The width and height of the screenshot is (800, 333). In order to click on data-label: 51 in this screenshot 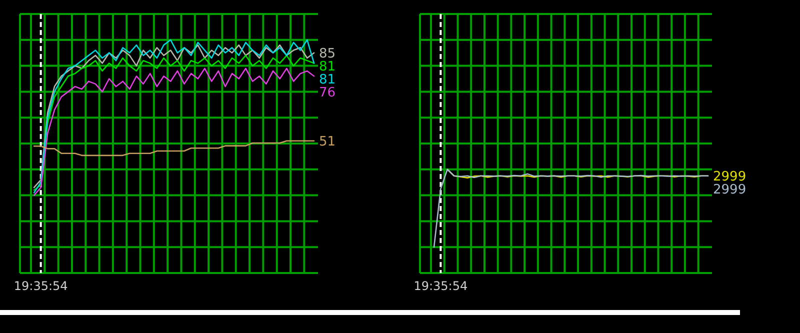, I will do `click(327, 142)`.